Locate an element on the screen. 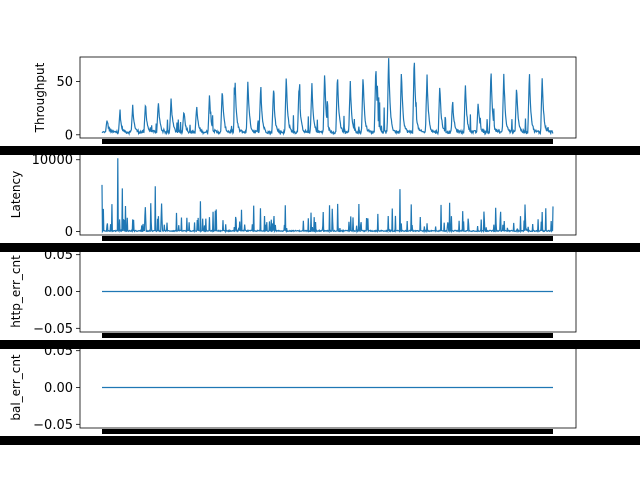 The image size is (640, 480). y-axis-label: Latency is located at coordinates (16, 194).